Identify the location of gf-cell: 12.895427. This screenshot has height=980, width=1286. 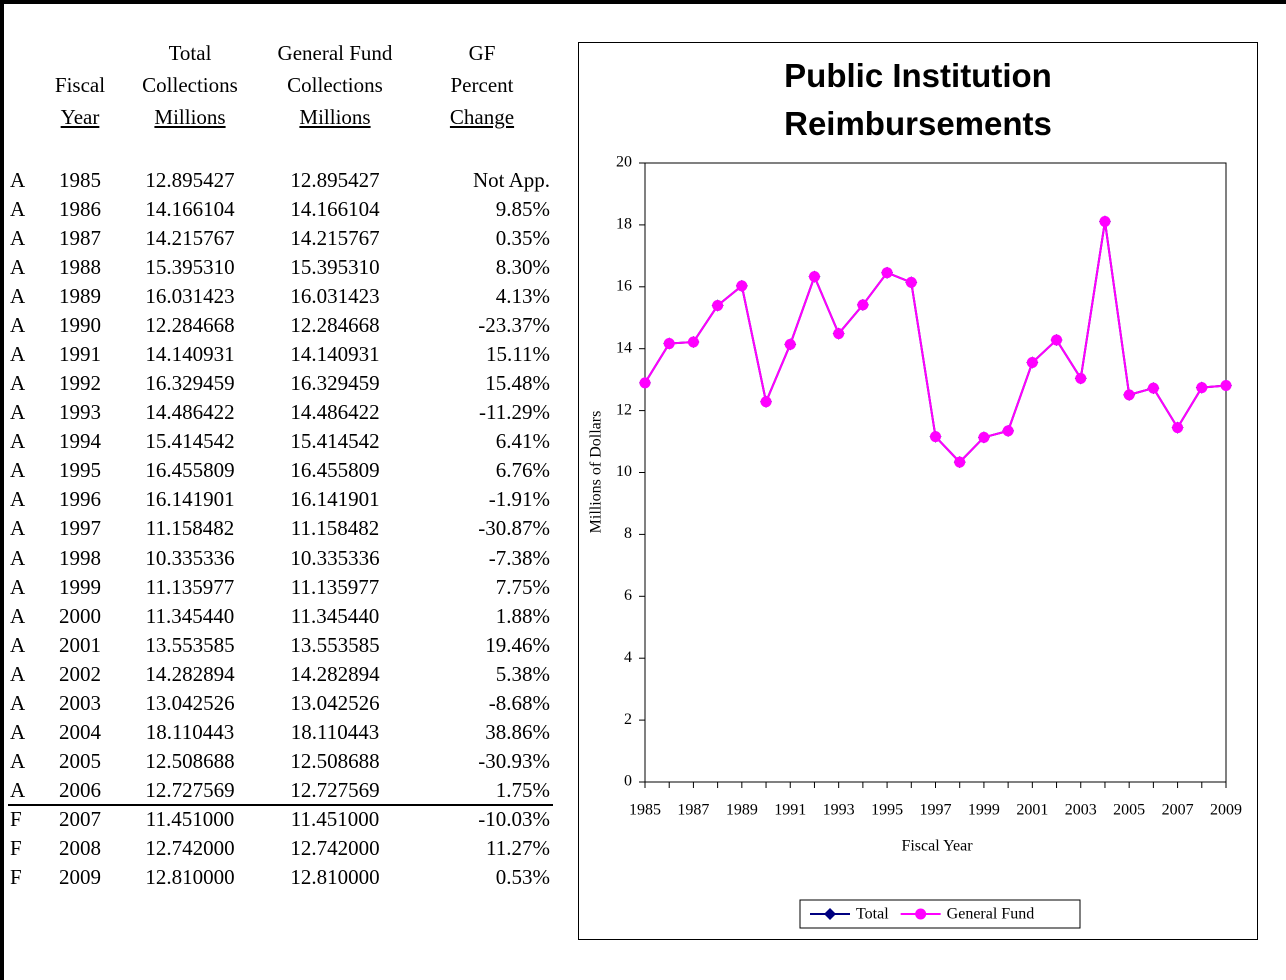
(335, 180).